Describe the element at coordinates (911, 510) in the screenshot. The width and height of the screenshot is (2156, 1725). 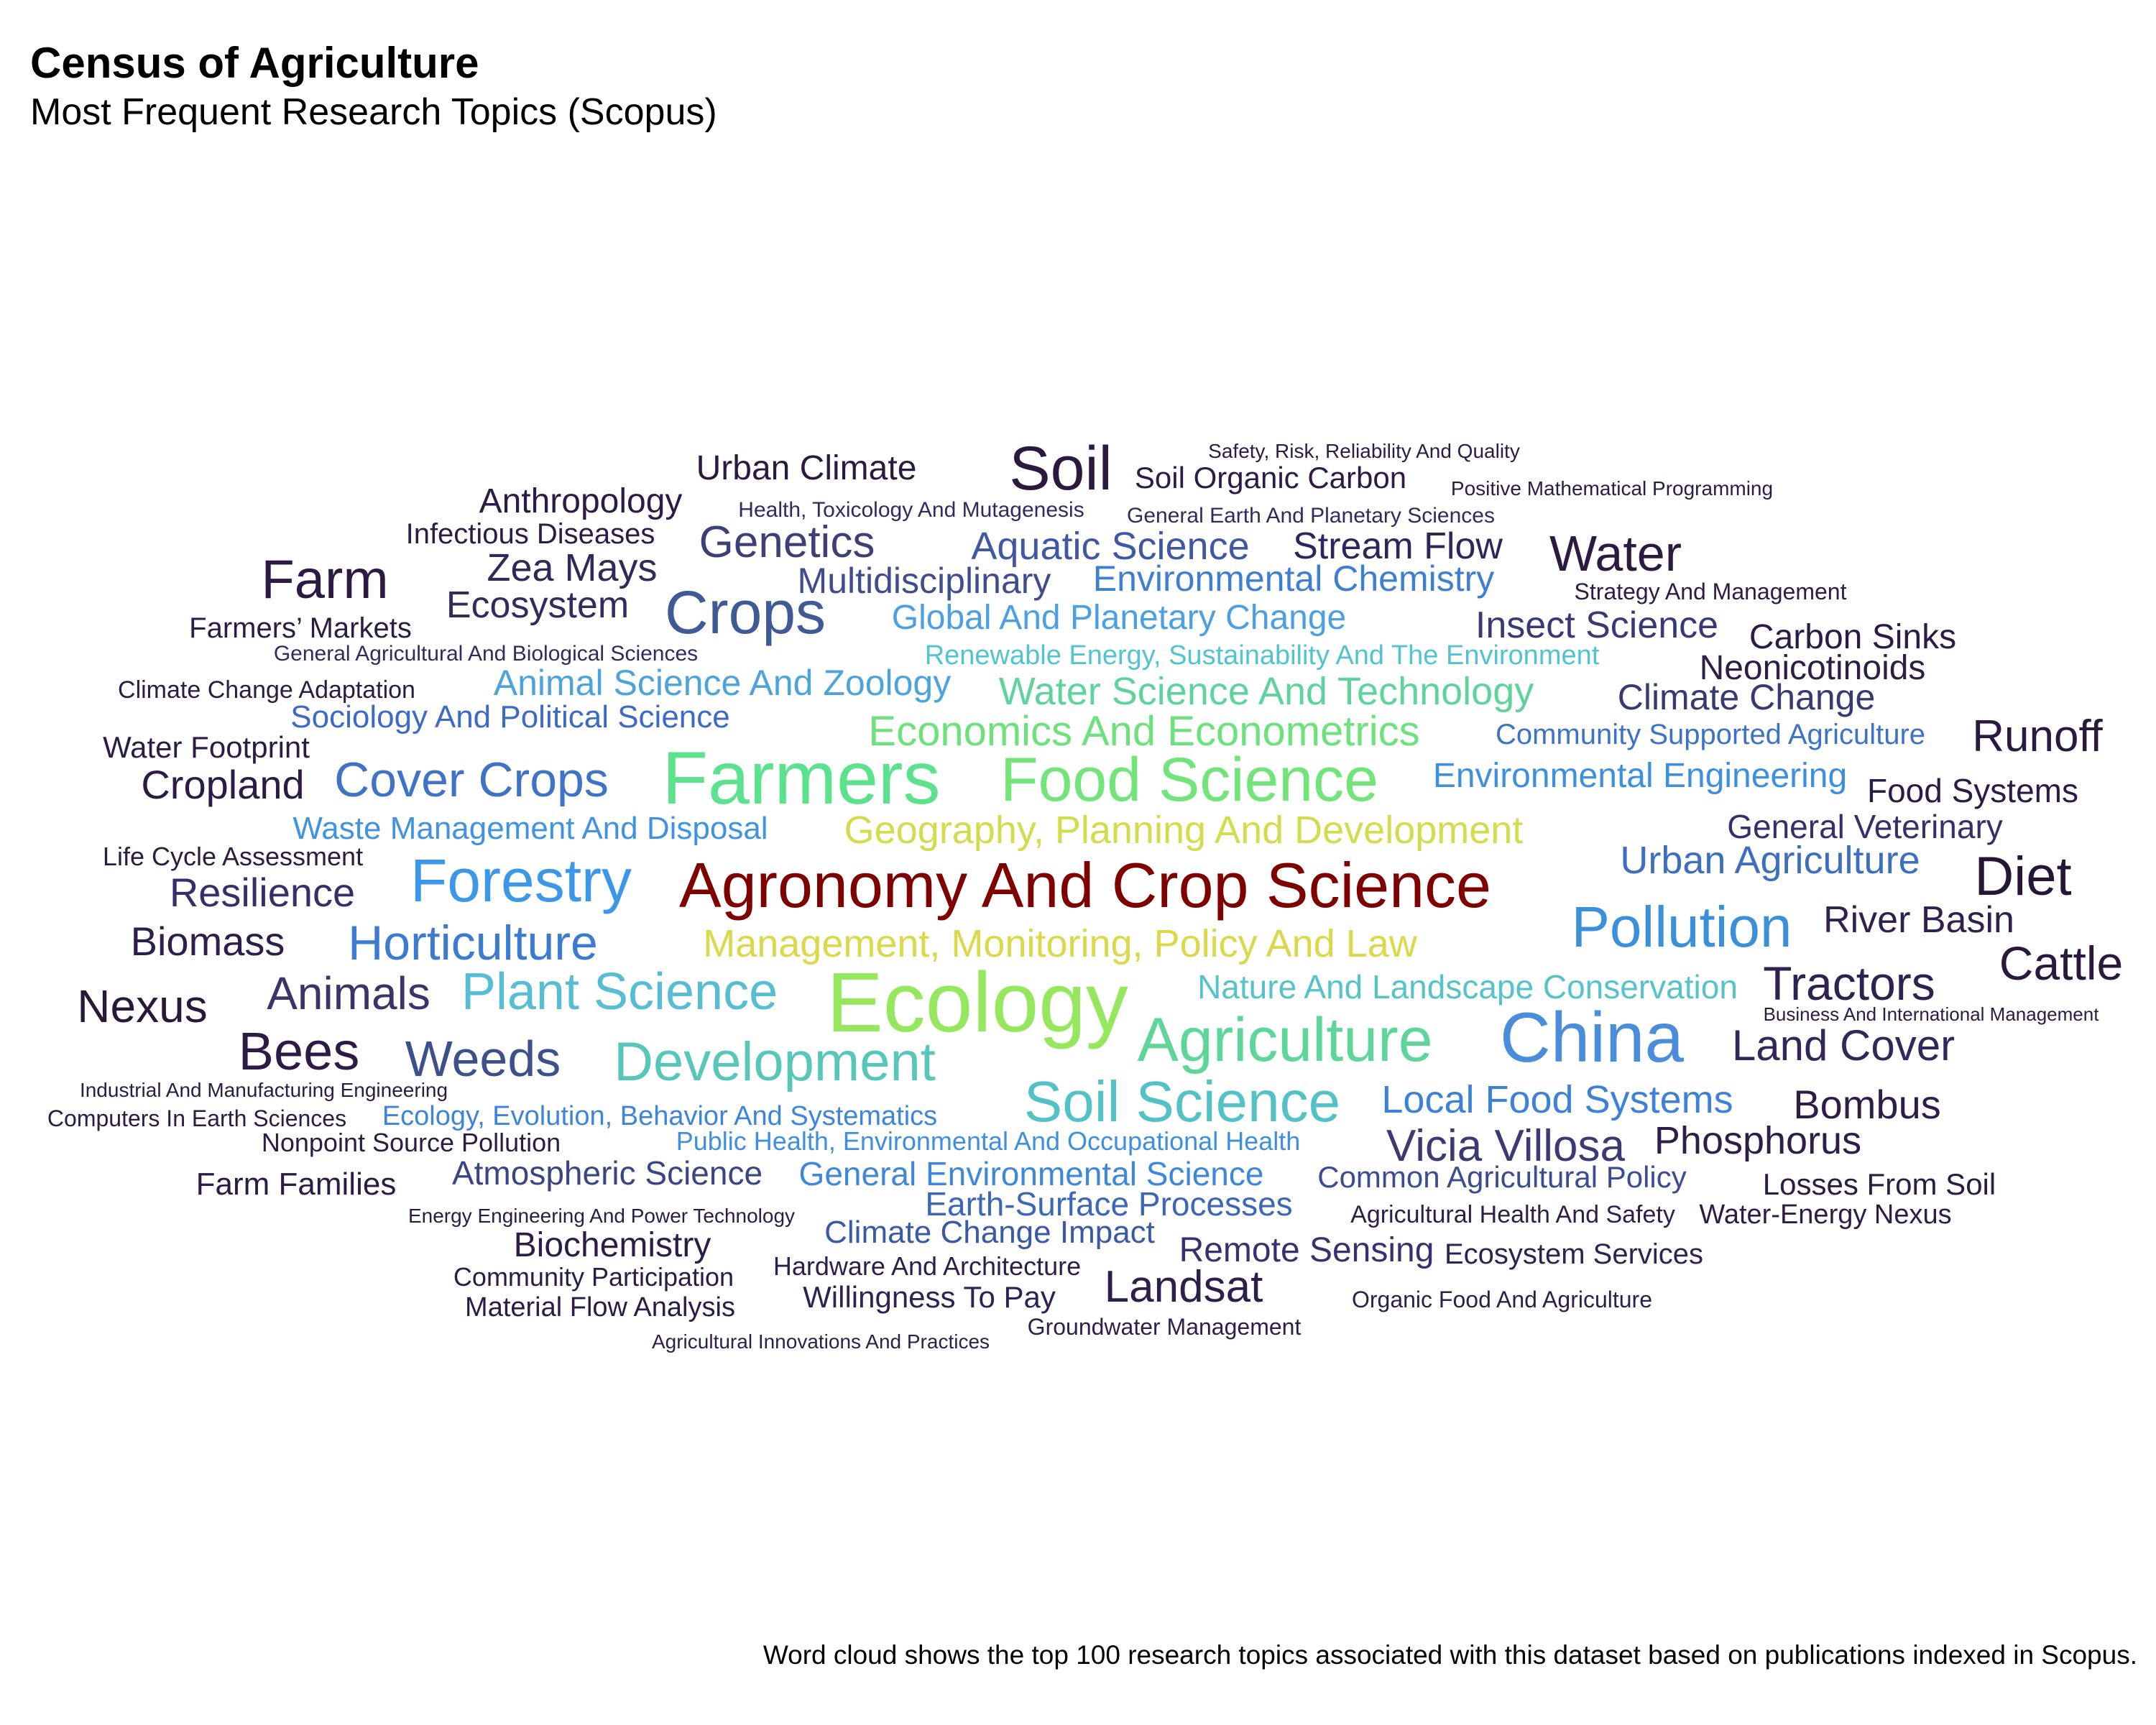
I see `word-health-toxicology-and-mutagenesis: Health, Toxicology And Mutagenesis` at that location.